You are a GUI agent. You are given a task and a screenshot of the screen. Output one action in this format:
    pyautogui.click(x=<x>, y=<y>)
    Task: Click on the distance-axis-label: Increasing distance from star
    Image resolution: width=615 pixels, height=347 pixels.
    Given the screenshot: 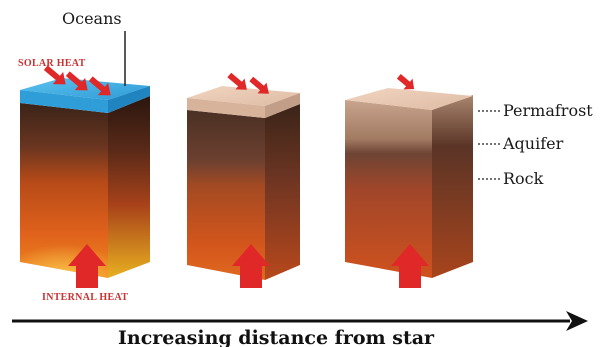 What is the action you would take?
    pyautogui.click(x=276, y=337)
    